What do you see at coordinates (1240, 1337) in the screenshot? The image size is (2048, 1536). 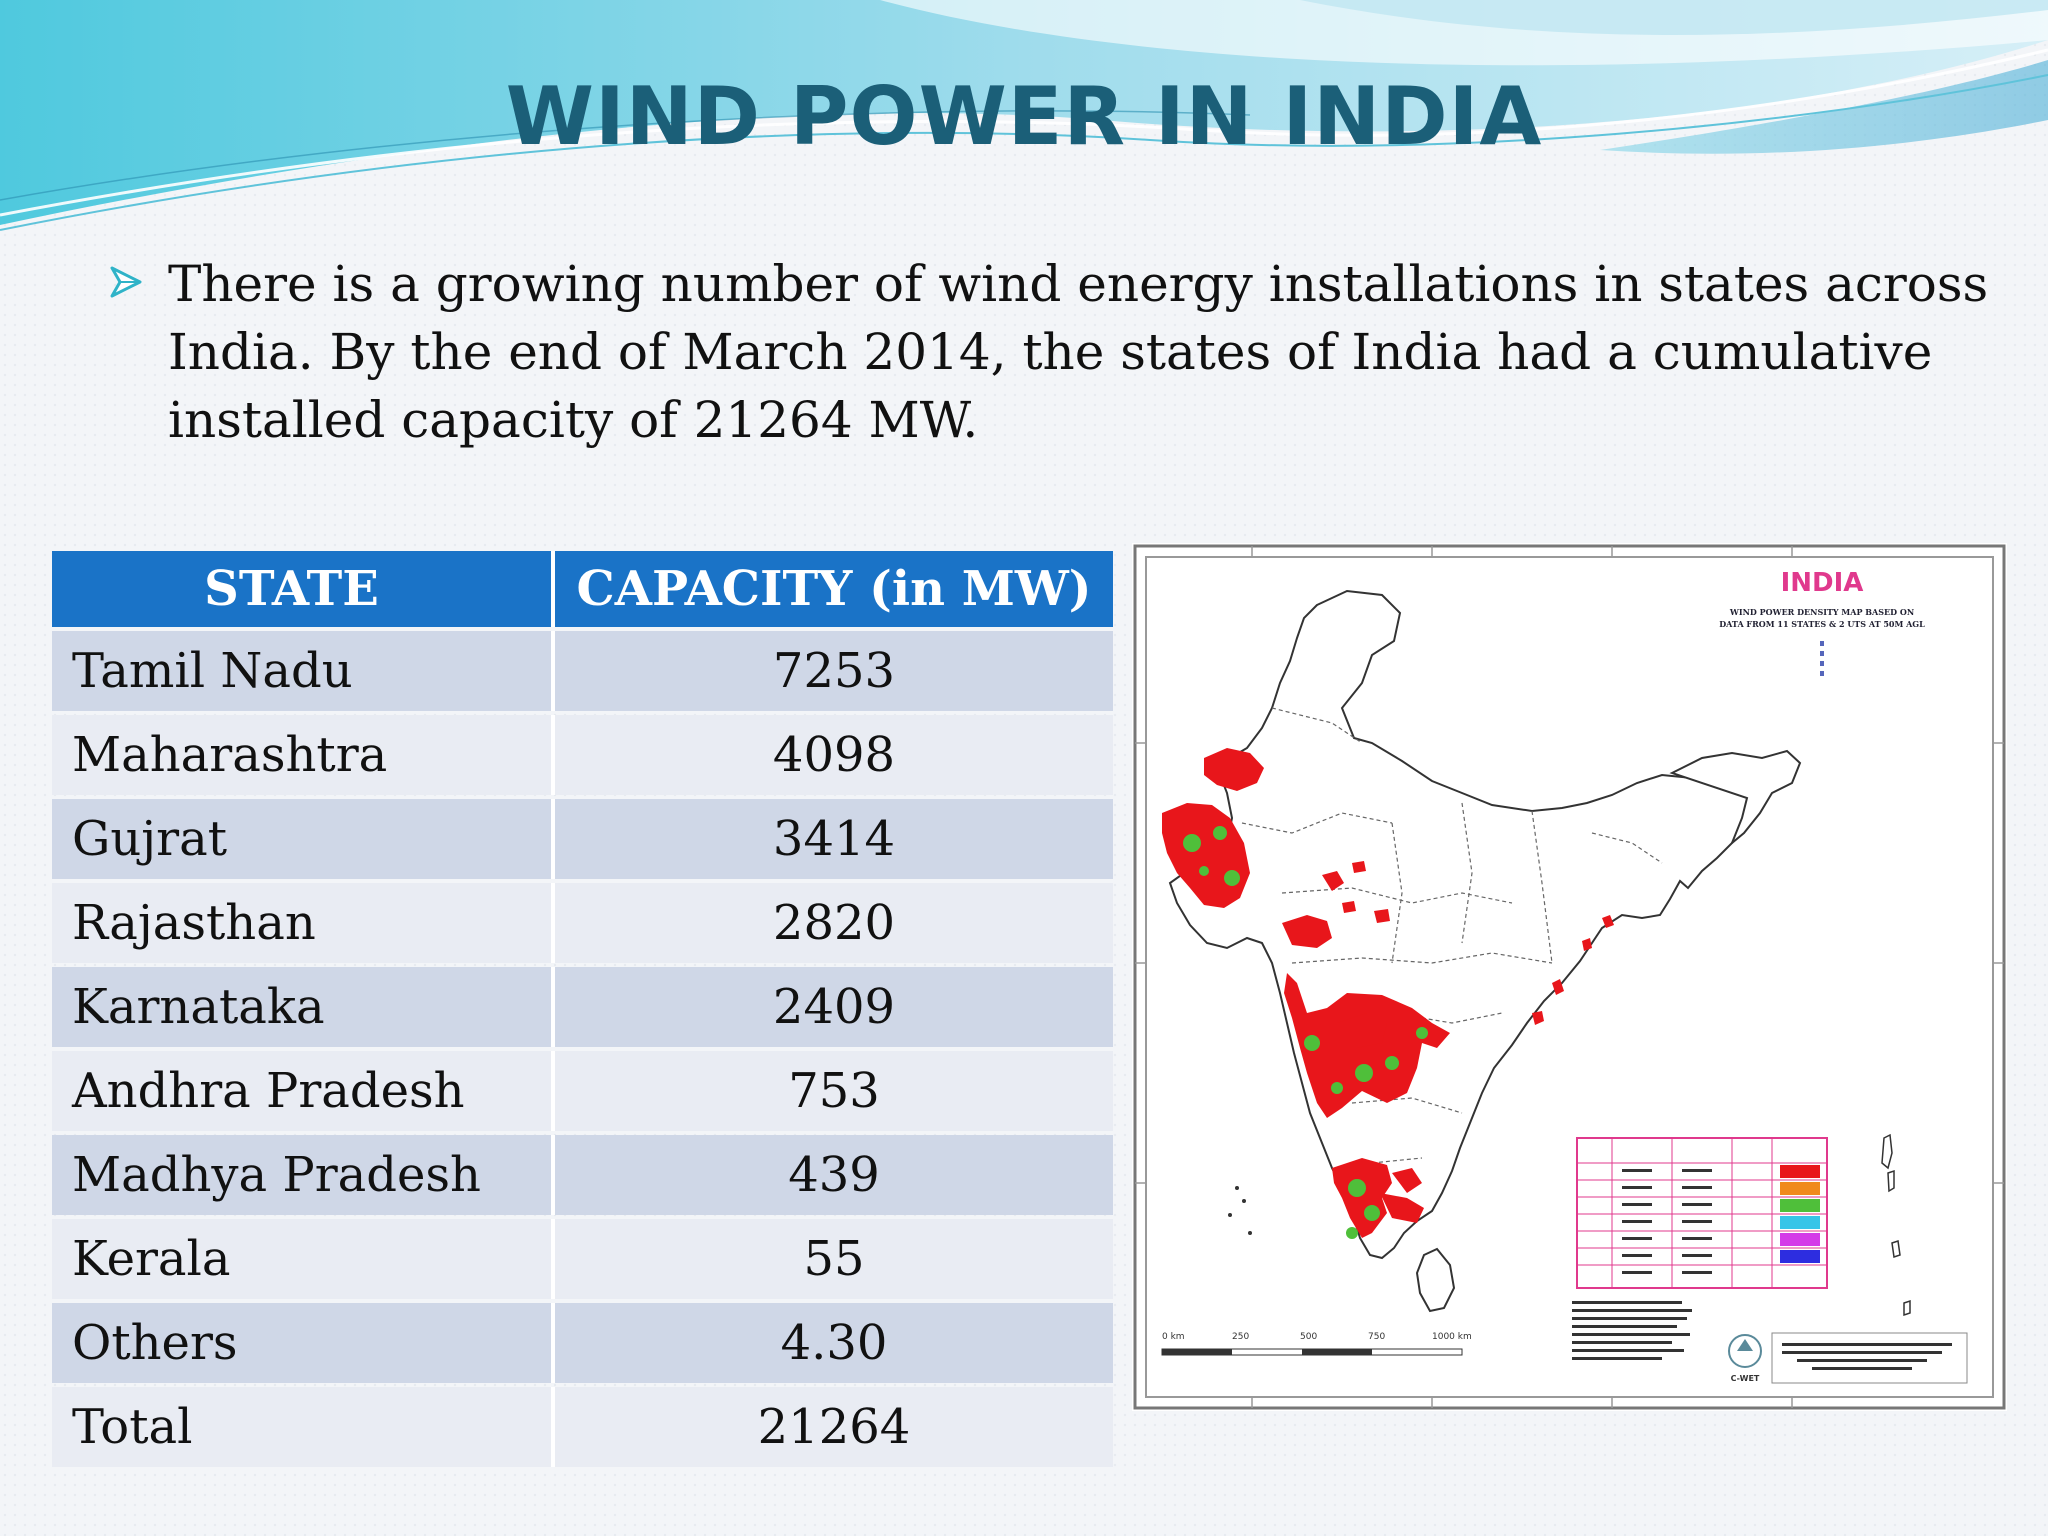 I see `svg-text: 250` at bounding box center [1240, 1337].